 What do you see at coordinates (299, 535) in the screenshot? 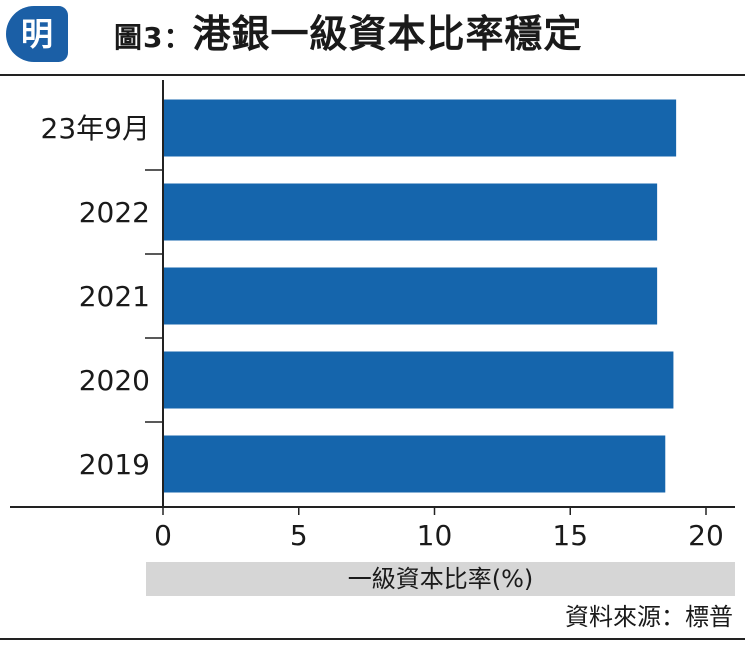
I see `x-tick-label: 5` at bounding box center [299, 535].